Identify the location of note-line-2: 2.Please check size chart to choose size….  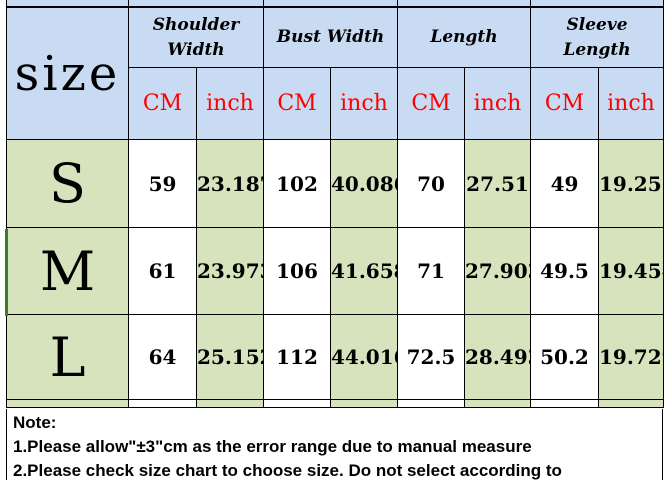
(287, 470).